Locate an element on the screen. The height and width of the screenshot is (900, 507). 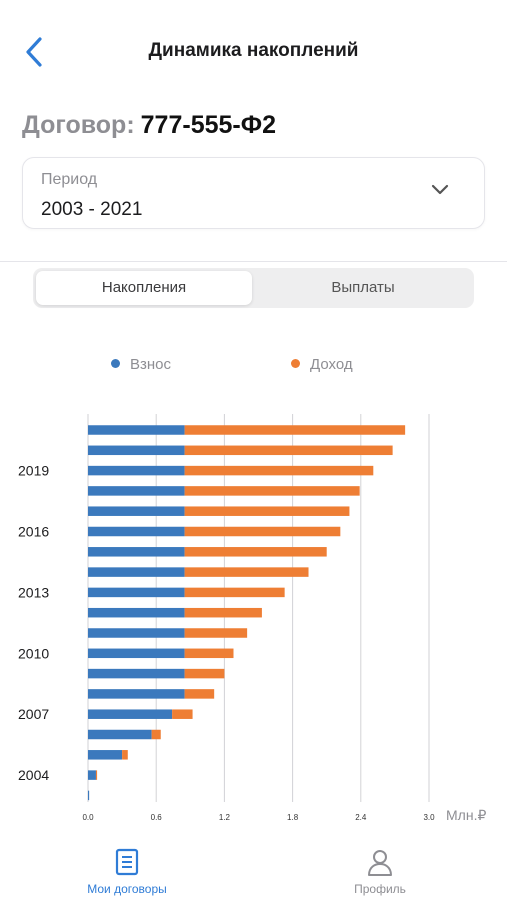
y-tick-label: 2004 is located at coordinates (33, 775).